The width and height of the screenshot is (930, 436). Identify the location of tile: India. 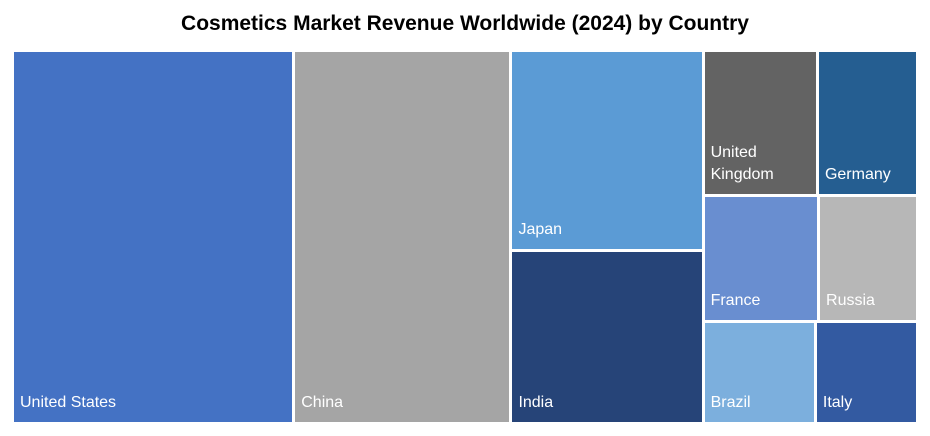
(607, 337).